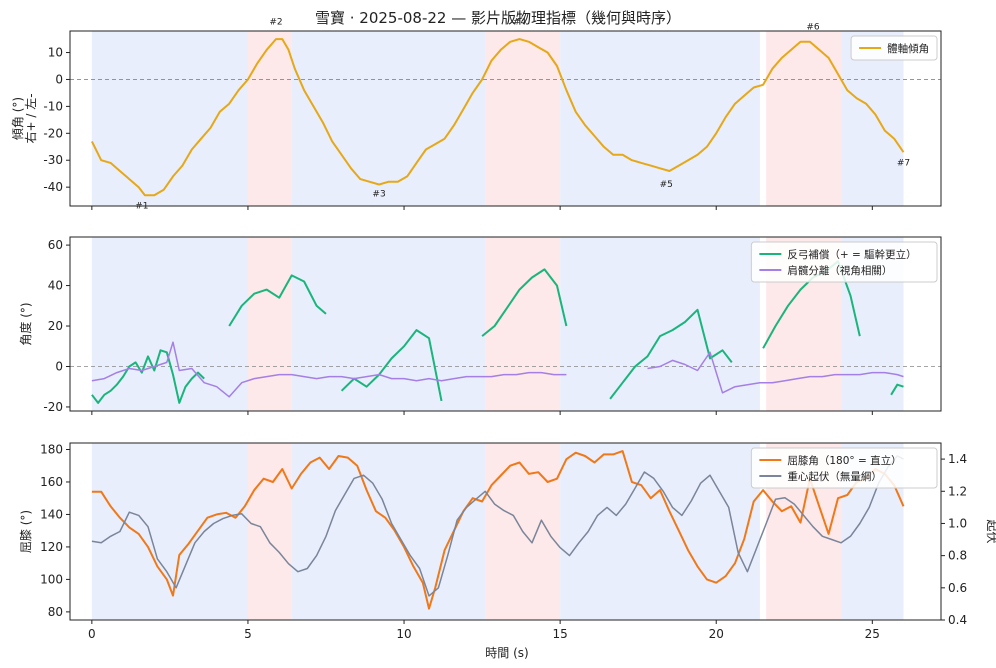 This screenshot has width=996, height=668. Describe the element at coordinates (957, 459) in the screenshot. I see `y-right-tick-label: 1.4` at that location.